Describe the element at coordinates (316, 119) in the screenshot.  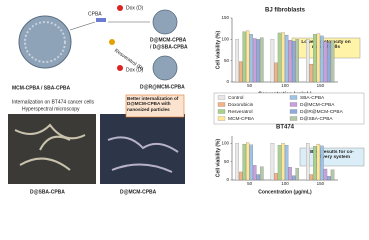
I see `legend-label: D@SBA-CPBA` at that location.